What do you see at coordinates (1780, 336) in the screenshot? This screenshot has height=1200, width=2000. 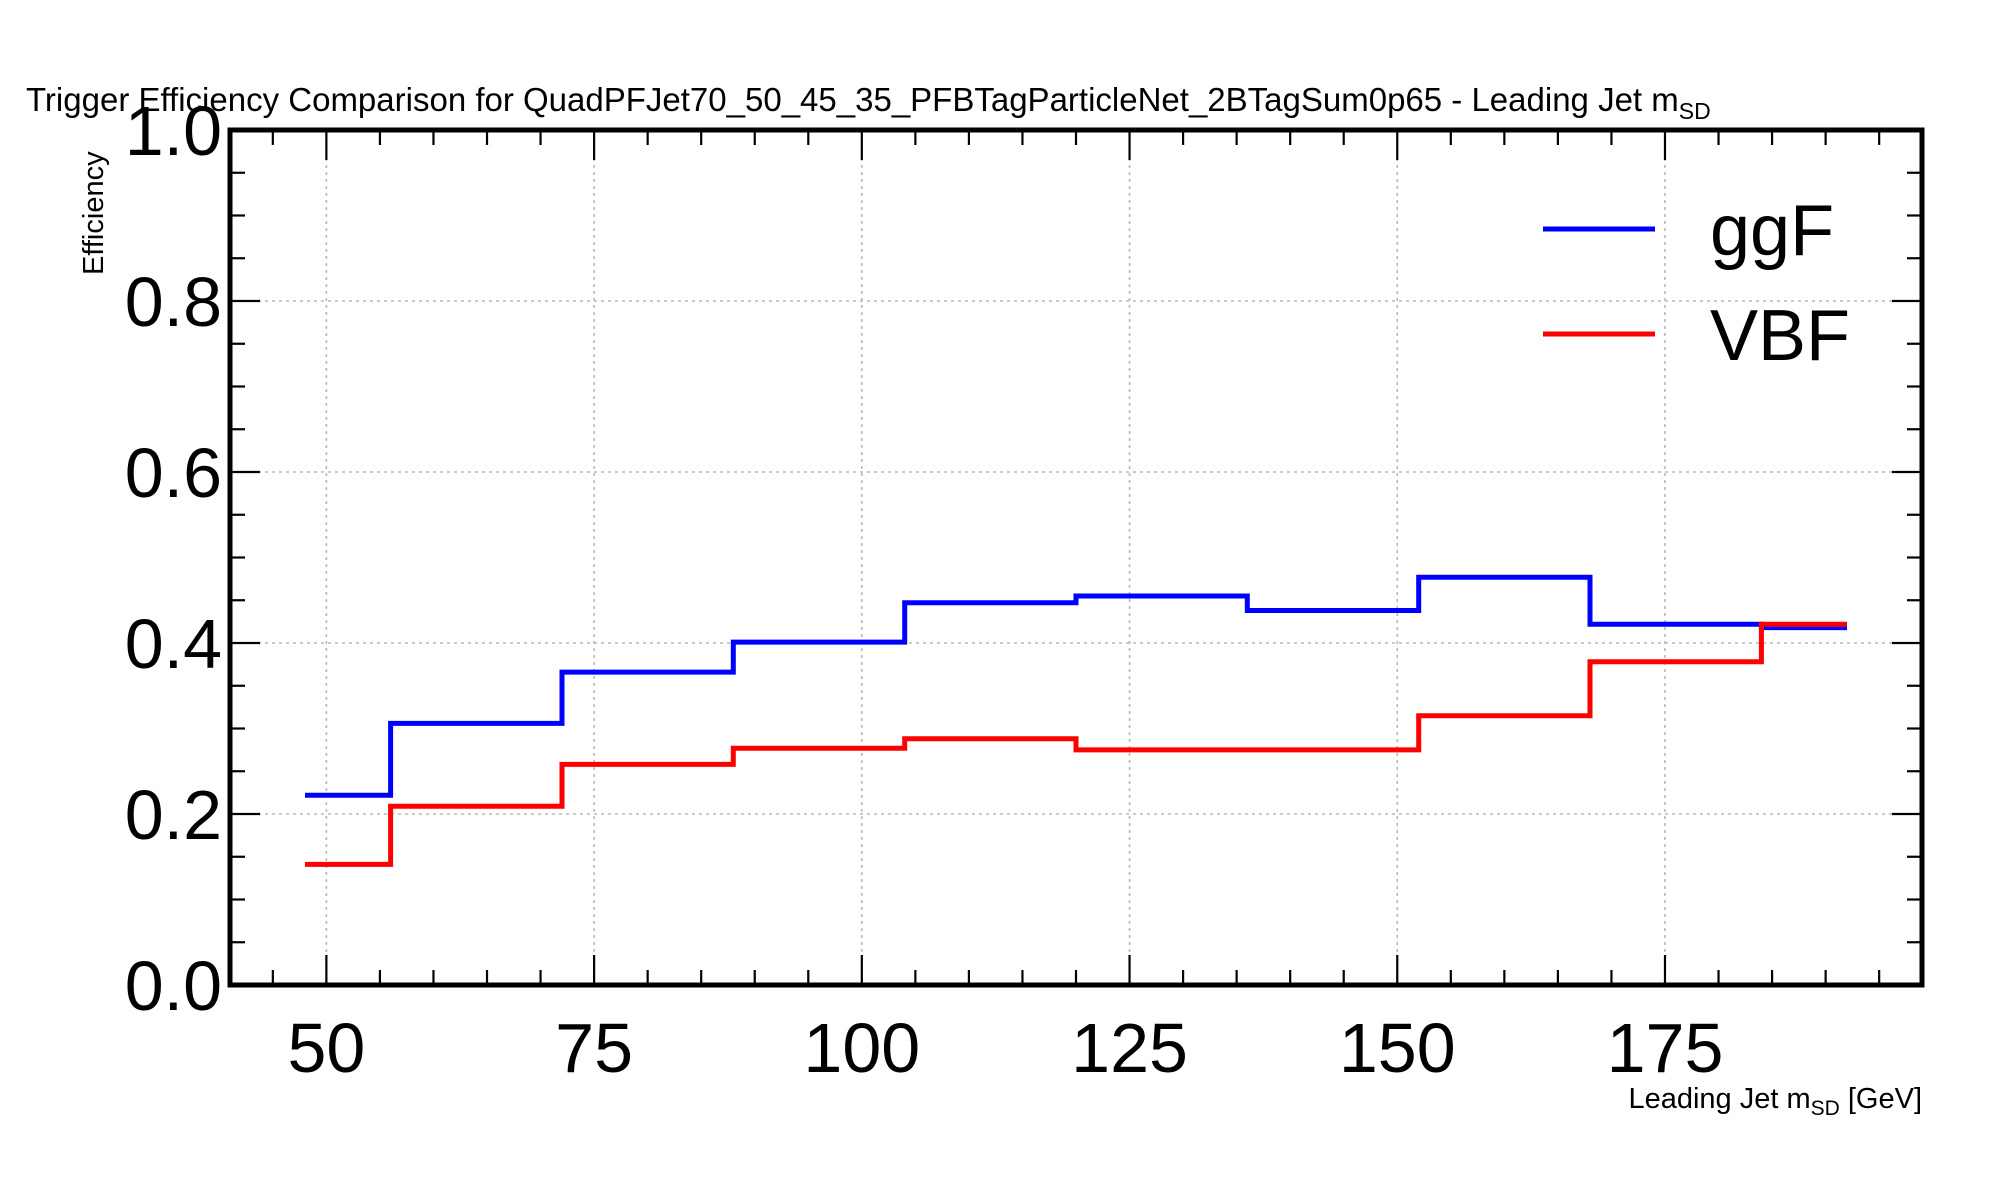 I see `legend-vbf-label: VBF` at bounding box center [1780, 336].